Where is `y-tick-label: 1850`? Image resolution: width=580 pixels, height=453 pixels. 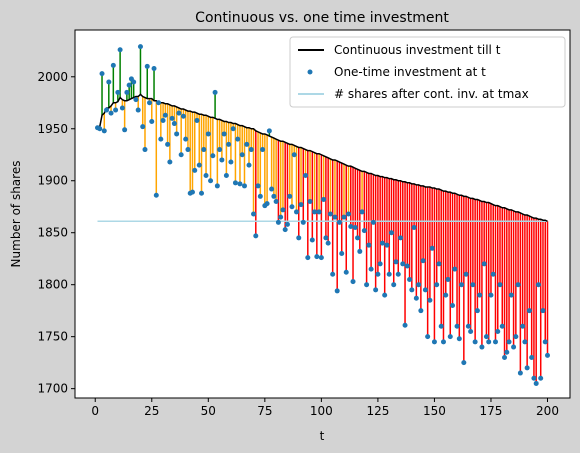 y-tick-label: 1850 is located at coordinates (52, 233).